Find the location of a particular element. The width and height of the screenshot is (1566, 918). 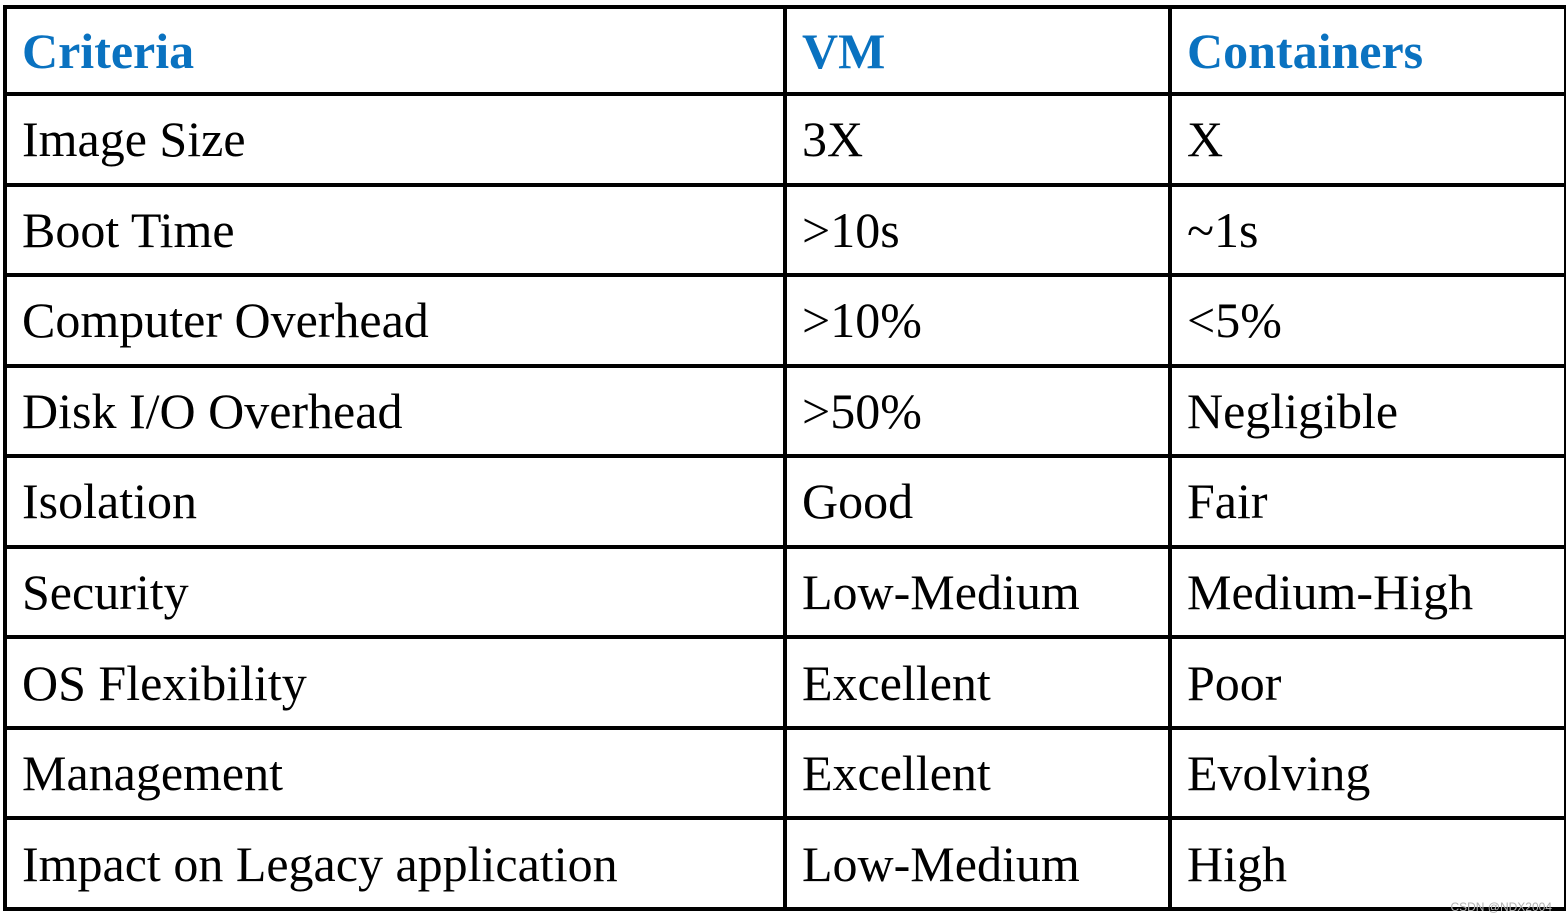

table-row: Image Size 3X X is located at coordinates (784, 139).